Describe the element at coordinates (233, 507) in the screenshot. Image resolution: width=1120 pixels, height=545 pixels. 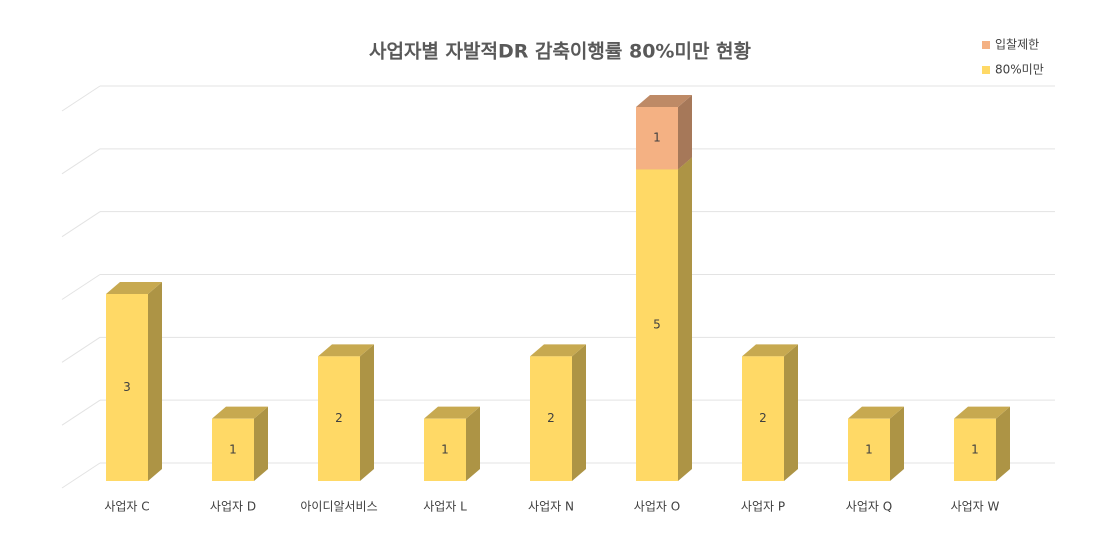
I see `x-tick-label: 사업자 D` at that location.